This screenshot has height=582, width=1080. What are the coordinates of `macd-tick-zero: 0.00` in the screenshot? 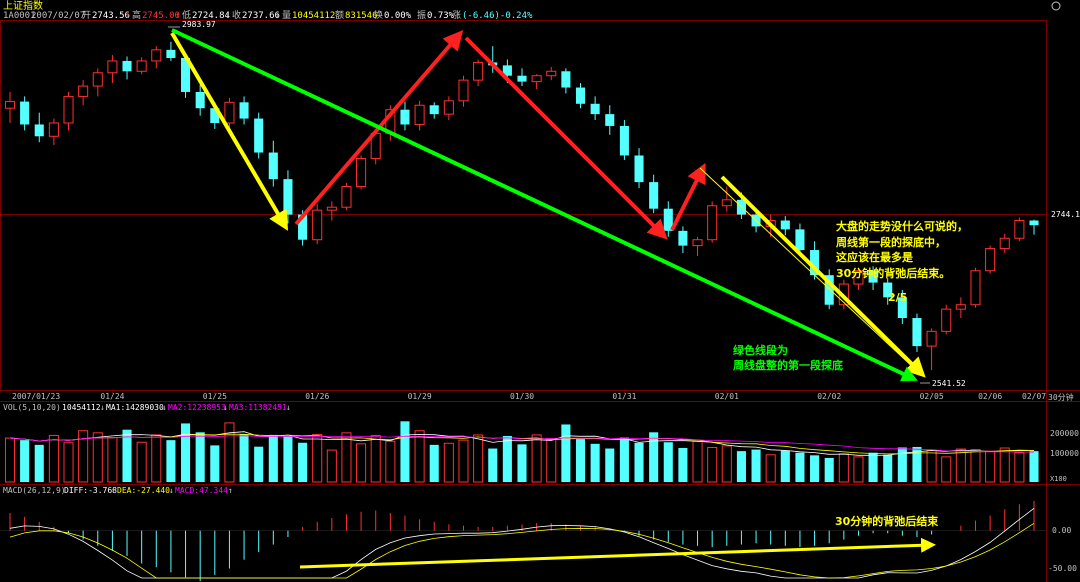 It's located at (1061, 530).